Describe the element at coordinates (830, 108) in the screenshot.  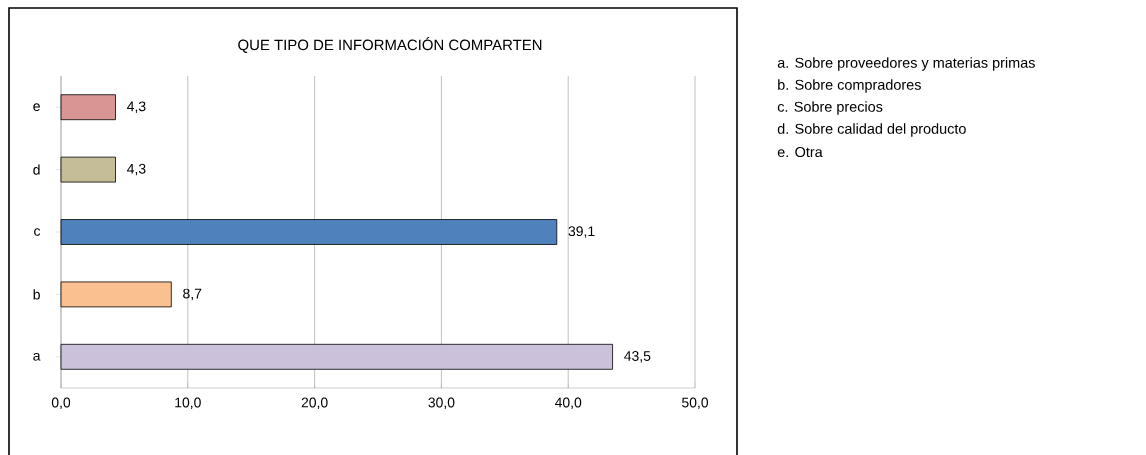
I see `text: c. Sobre precios` at that location.